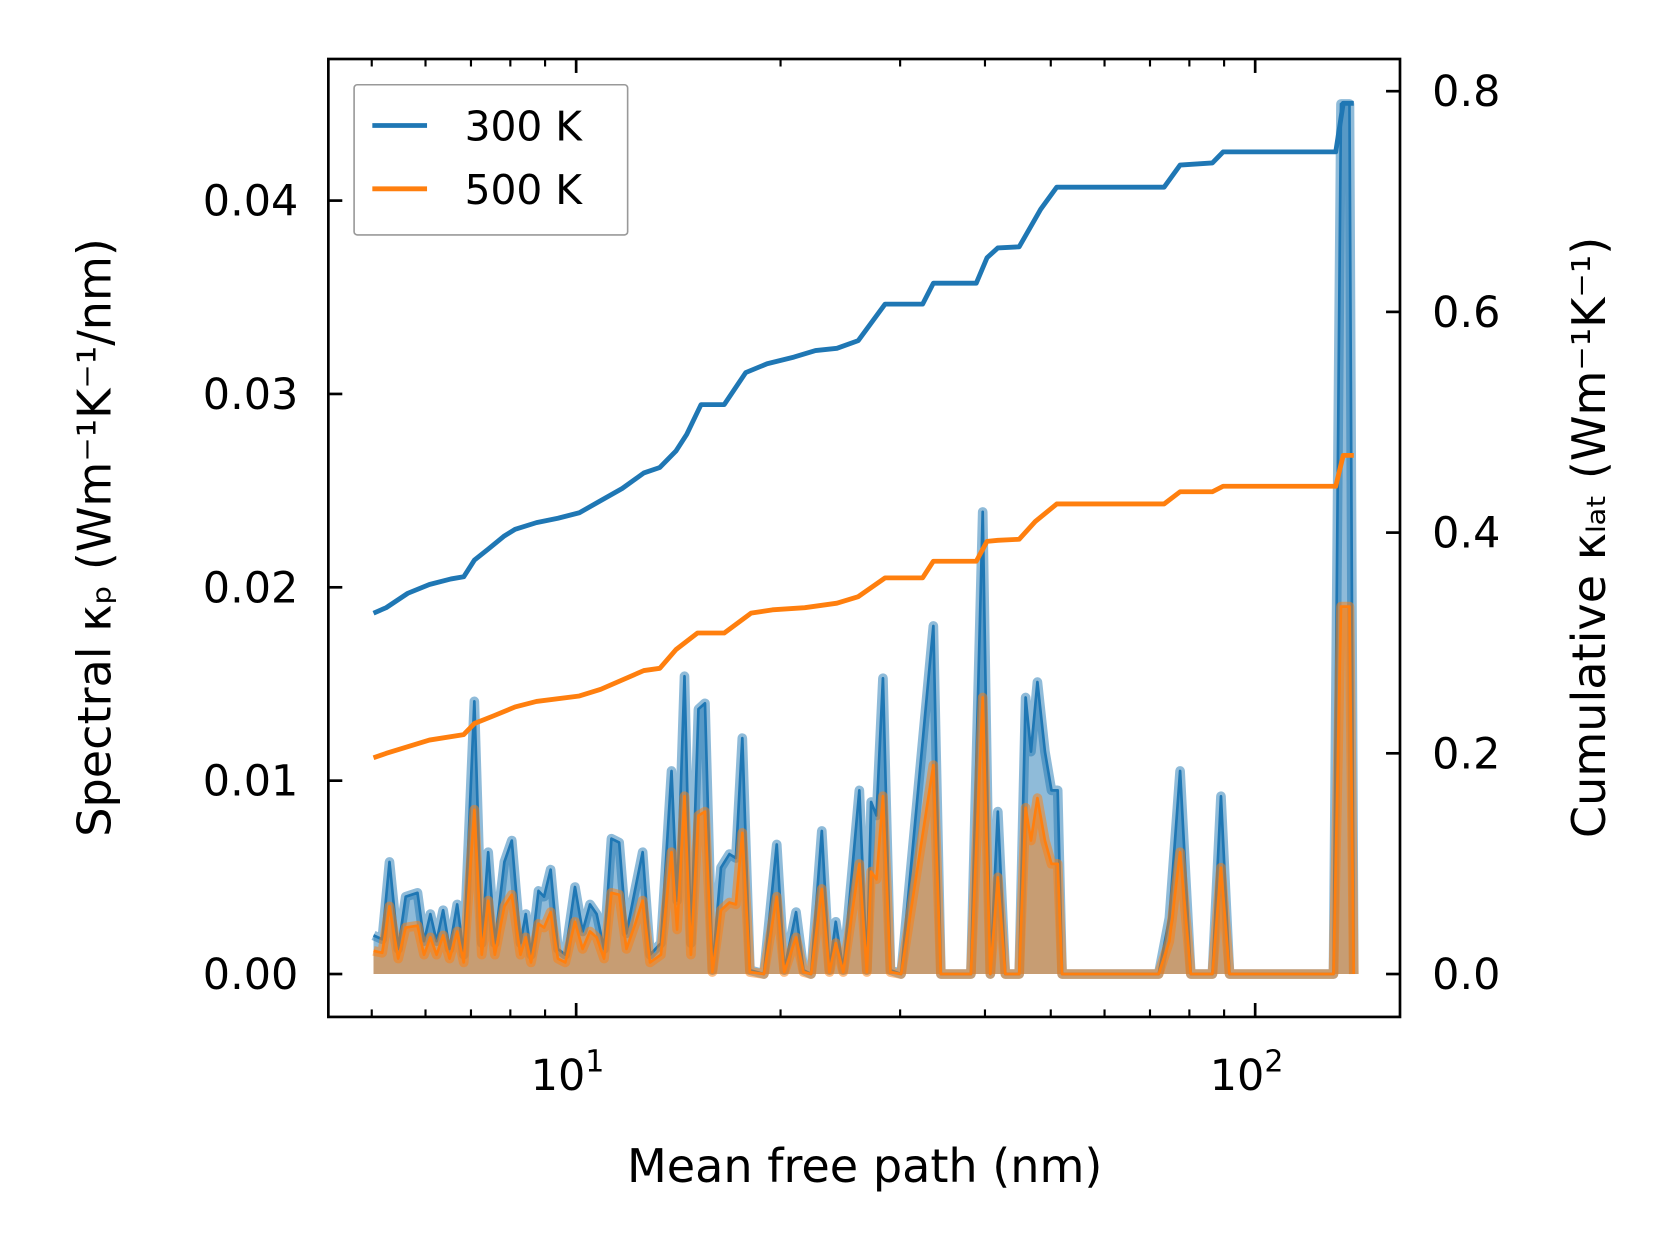 Image resolution: width=1679 pixels, height=1254 pixels. I want to click on y-left-tick-label: 0.00, so click(250, 975).